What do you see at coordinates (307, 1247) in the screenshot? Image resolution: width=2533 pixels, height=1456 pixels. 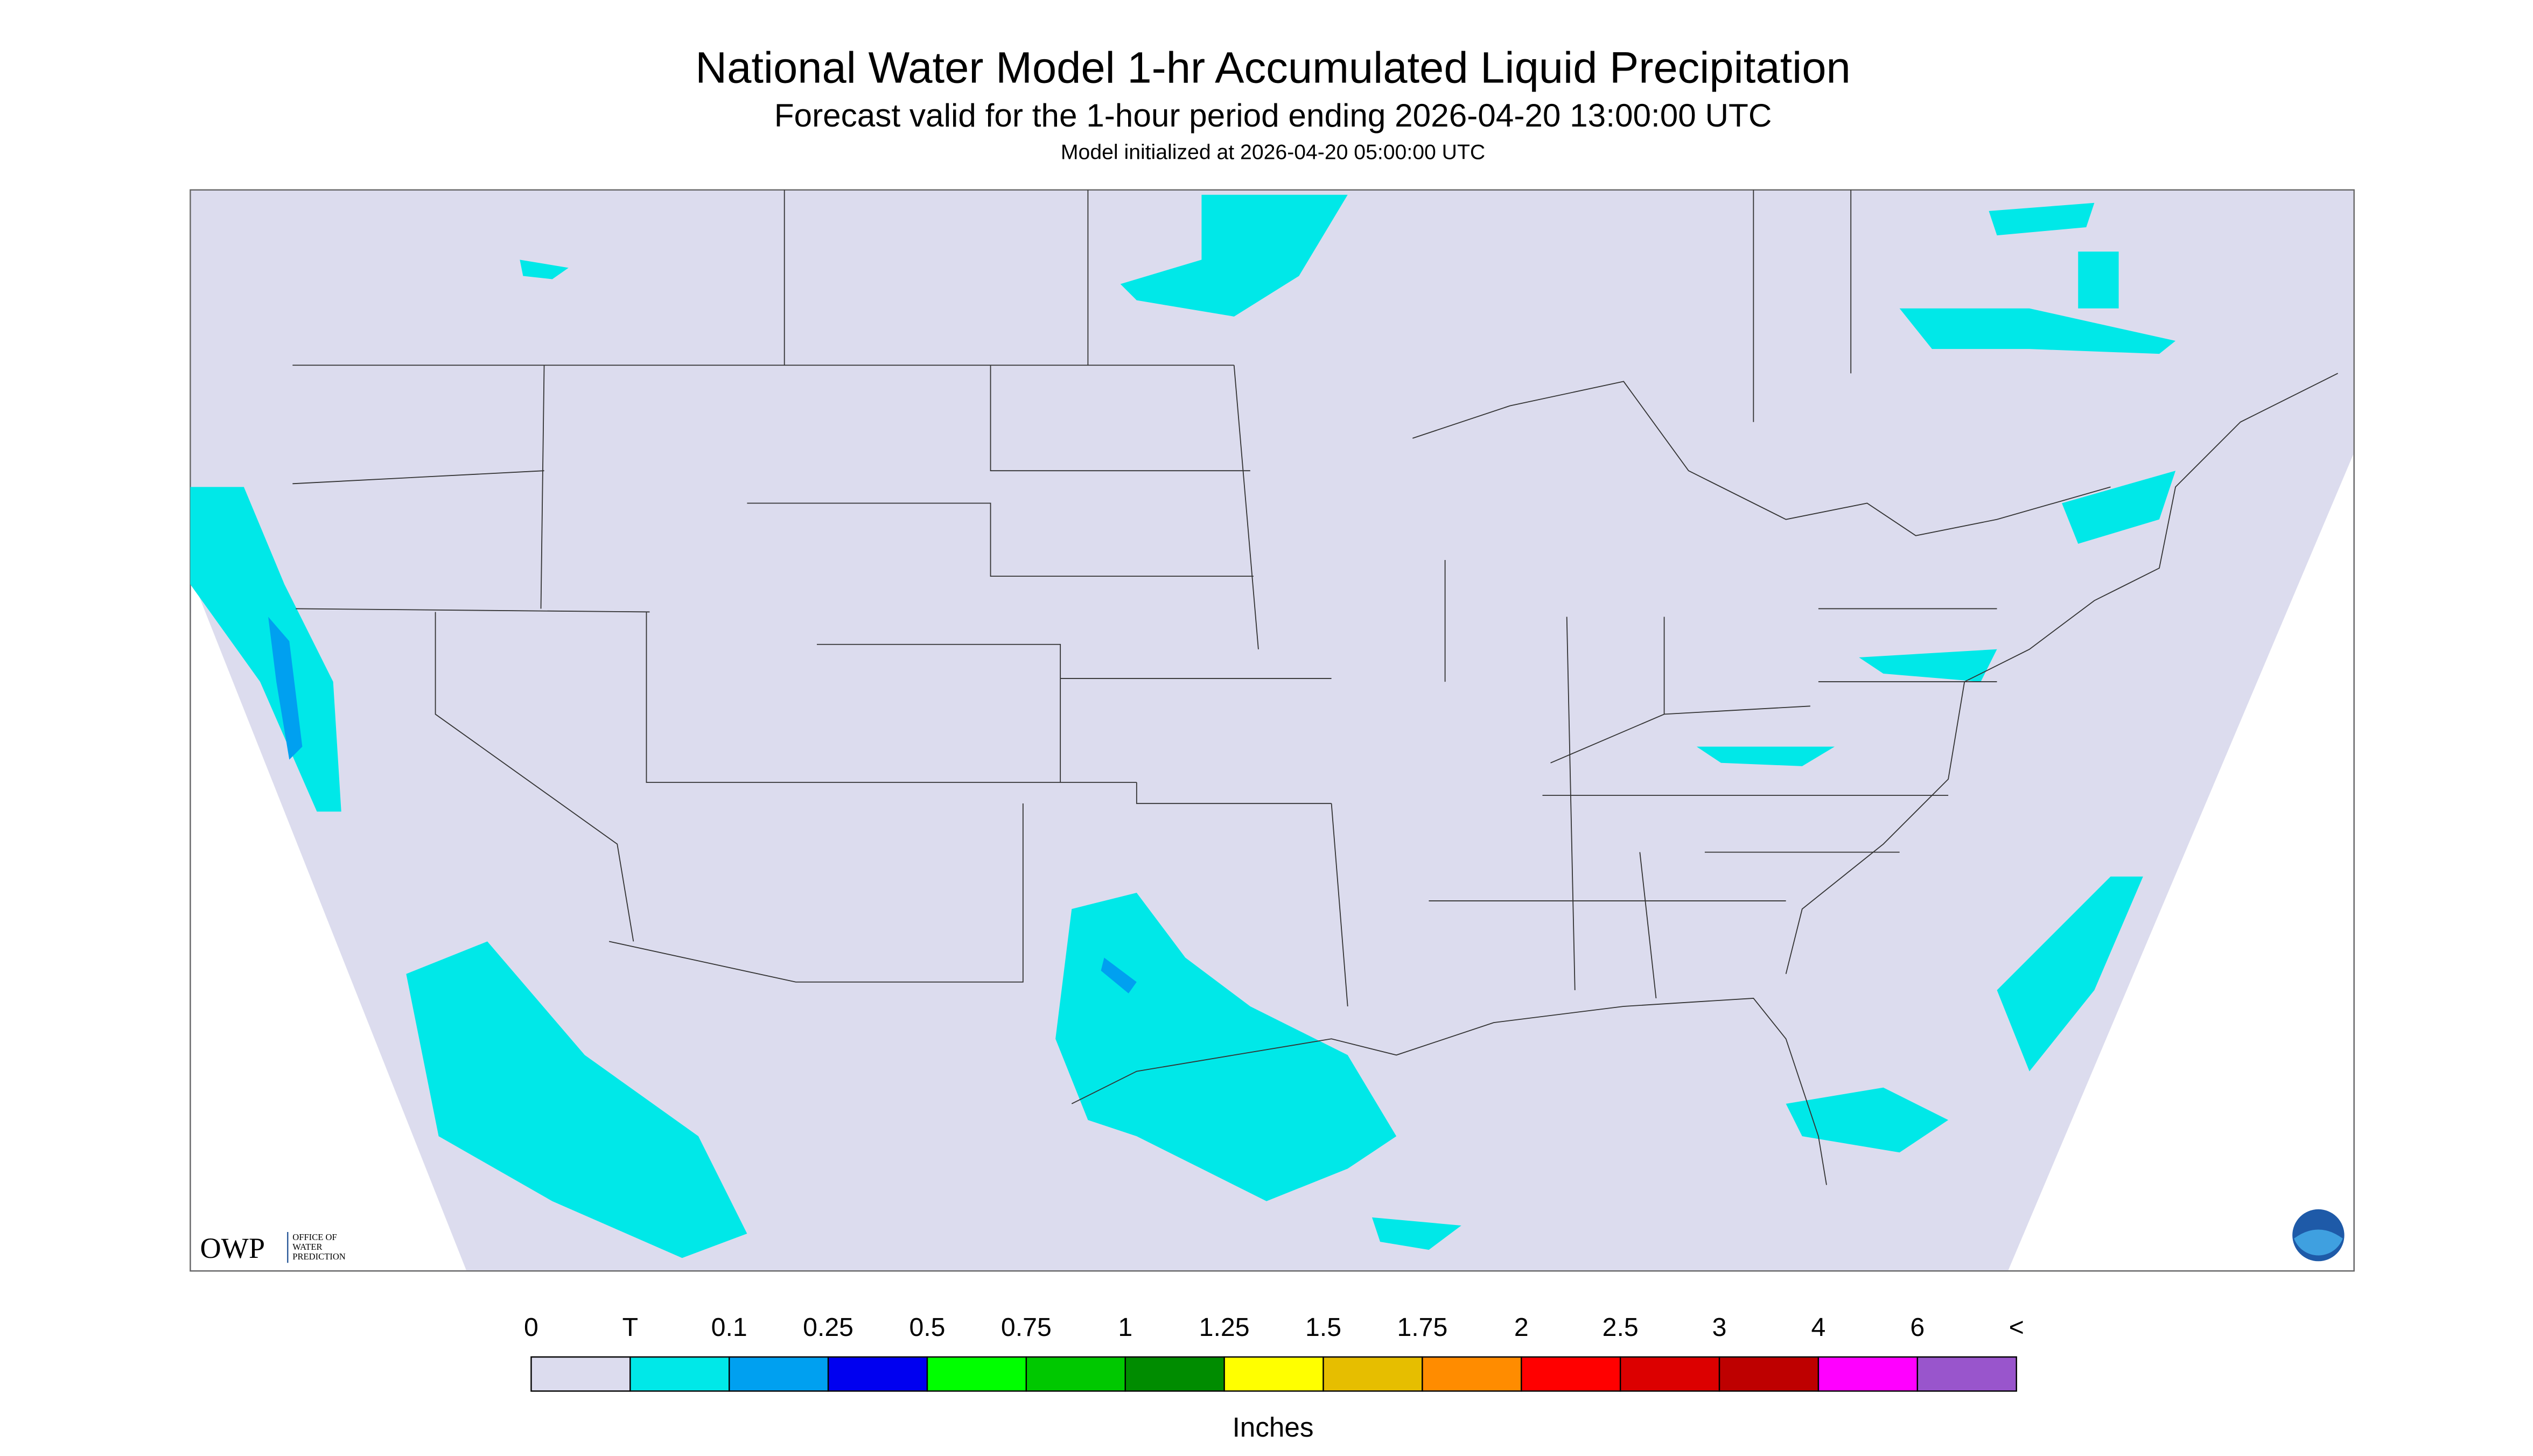 I see `logo-line: WATER` at bounding box center [307, 1247].